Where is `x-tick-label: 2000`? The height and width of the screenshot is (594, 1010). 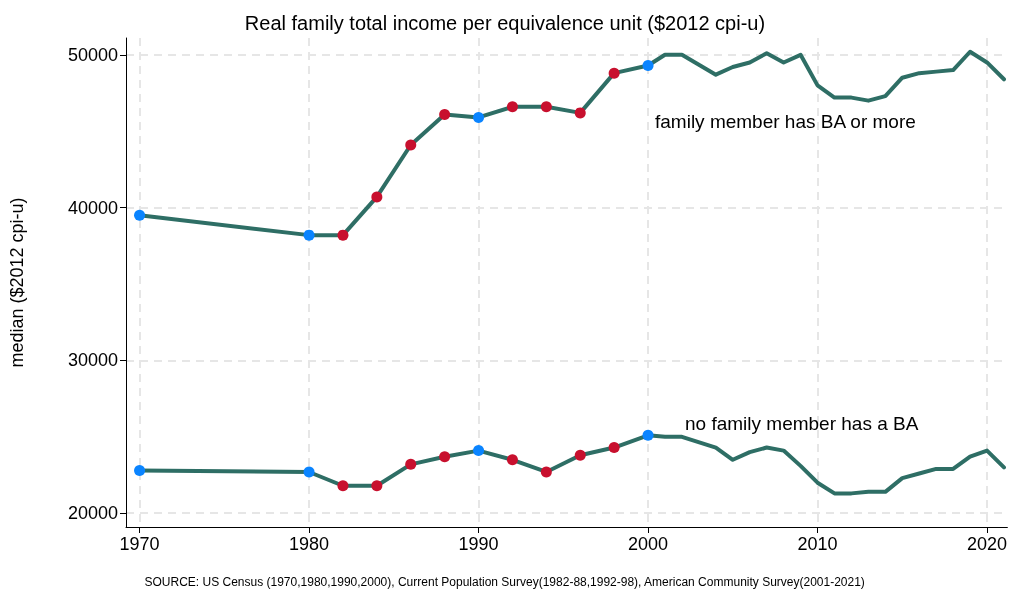 x-tick-label: 2000 is located at coordinates (648, 544).